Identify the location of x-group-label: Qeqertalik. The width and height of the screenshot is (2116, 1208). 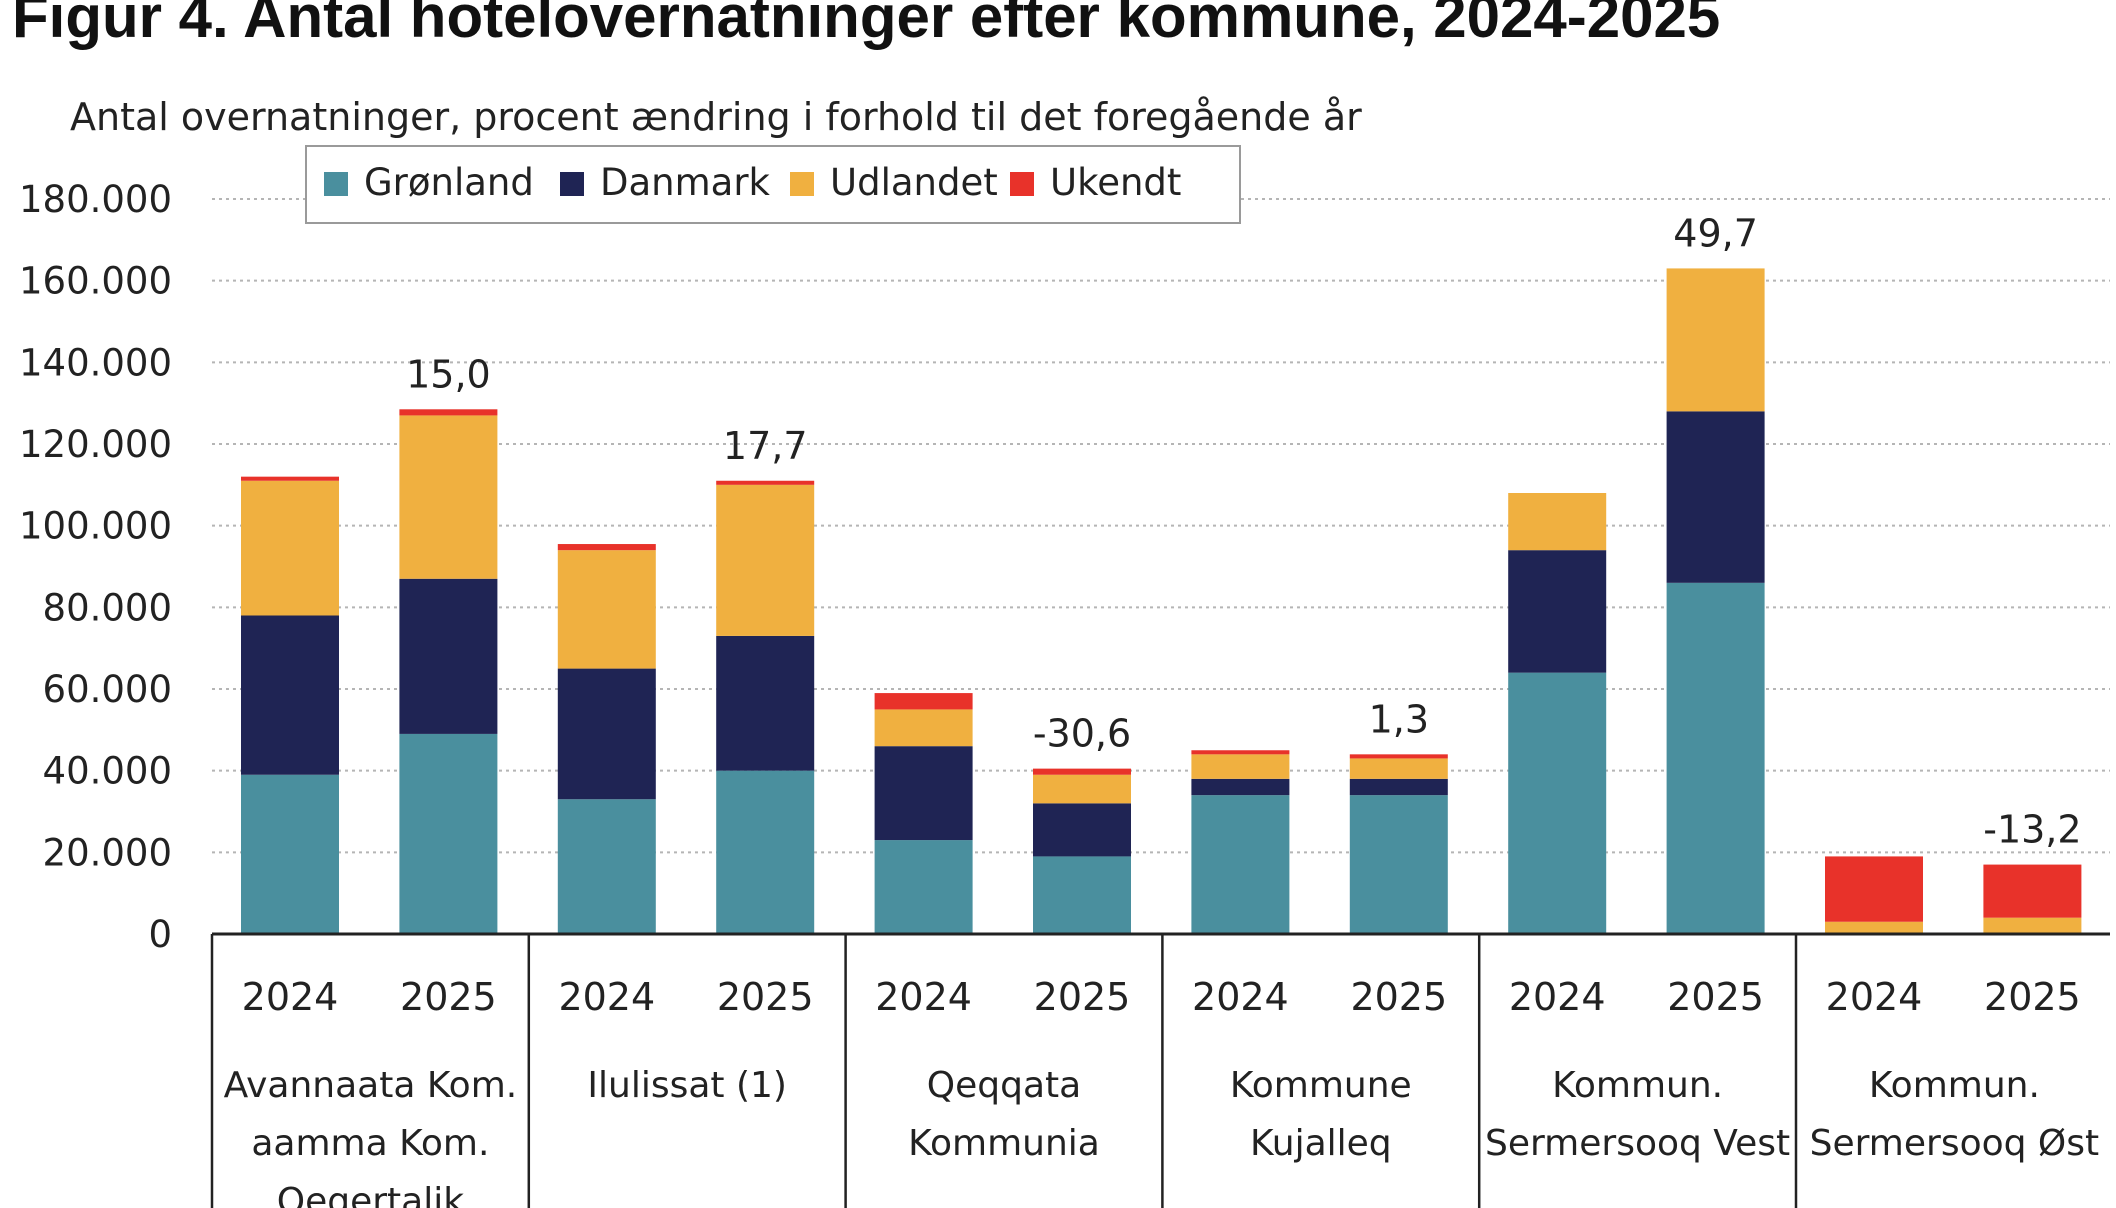
(370, 1194).